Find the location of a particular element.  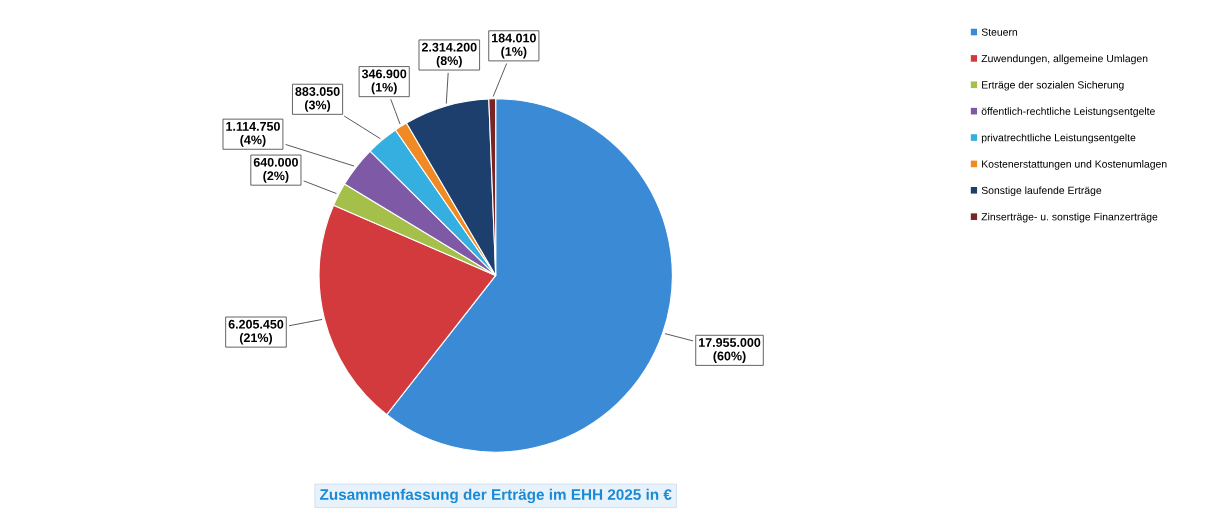

legend-label: öffentlich-rechtliche Leistungsentgelte is located at coordinates (1068, 112).